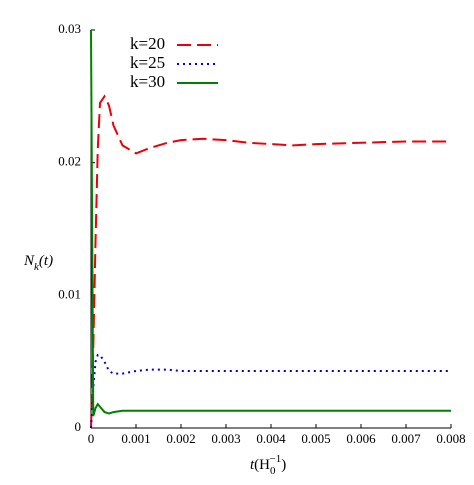 The height and width of the screenshot is (485, 474). What do you see at coordinates (69, 28) in the screenshot?
I see `y-tick-label: 0.03` at bounding box center [69, 28].